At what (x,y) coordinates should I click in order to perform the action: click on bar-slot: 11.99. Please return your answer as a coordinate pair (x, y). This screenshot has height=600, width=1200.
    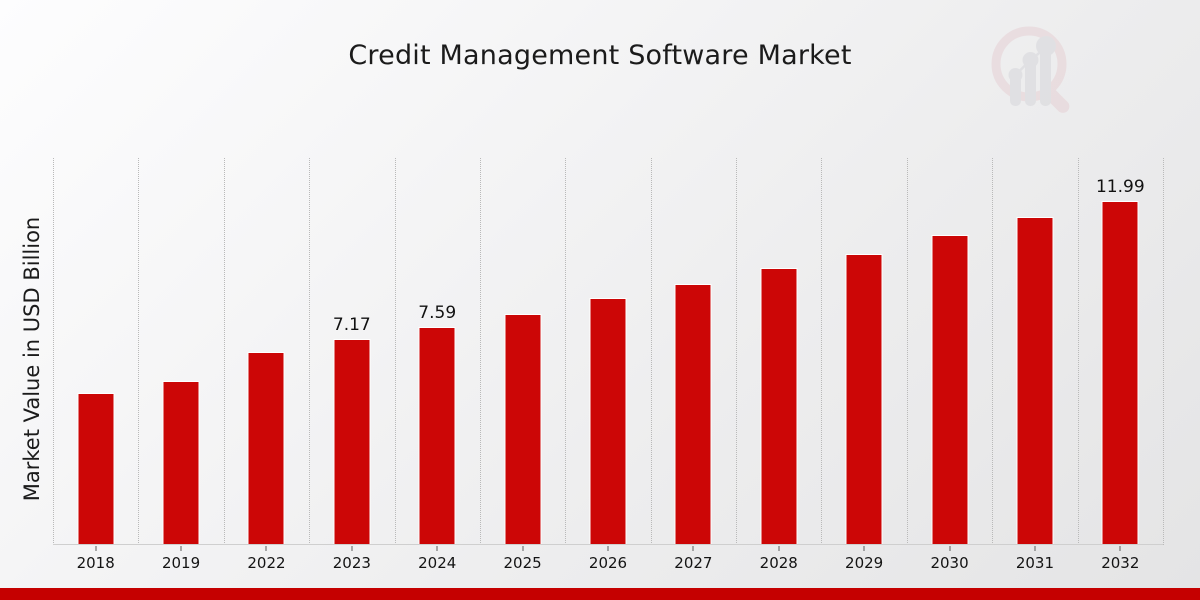
    Looking at the image, I should click on (1120, 351).